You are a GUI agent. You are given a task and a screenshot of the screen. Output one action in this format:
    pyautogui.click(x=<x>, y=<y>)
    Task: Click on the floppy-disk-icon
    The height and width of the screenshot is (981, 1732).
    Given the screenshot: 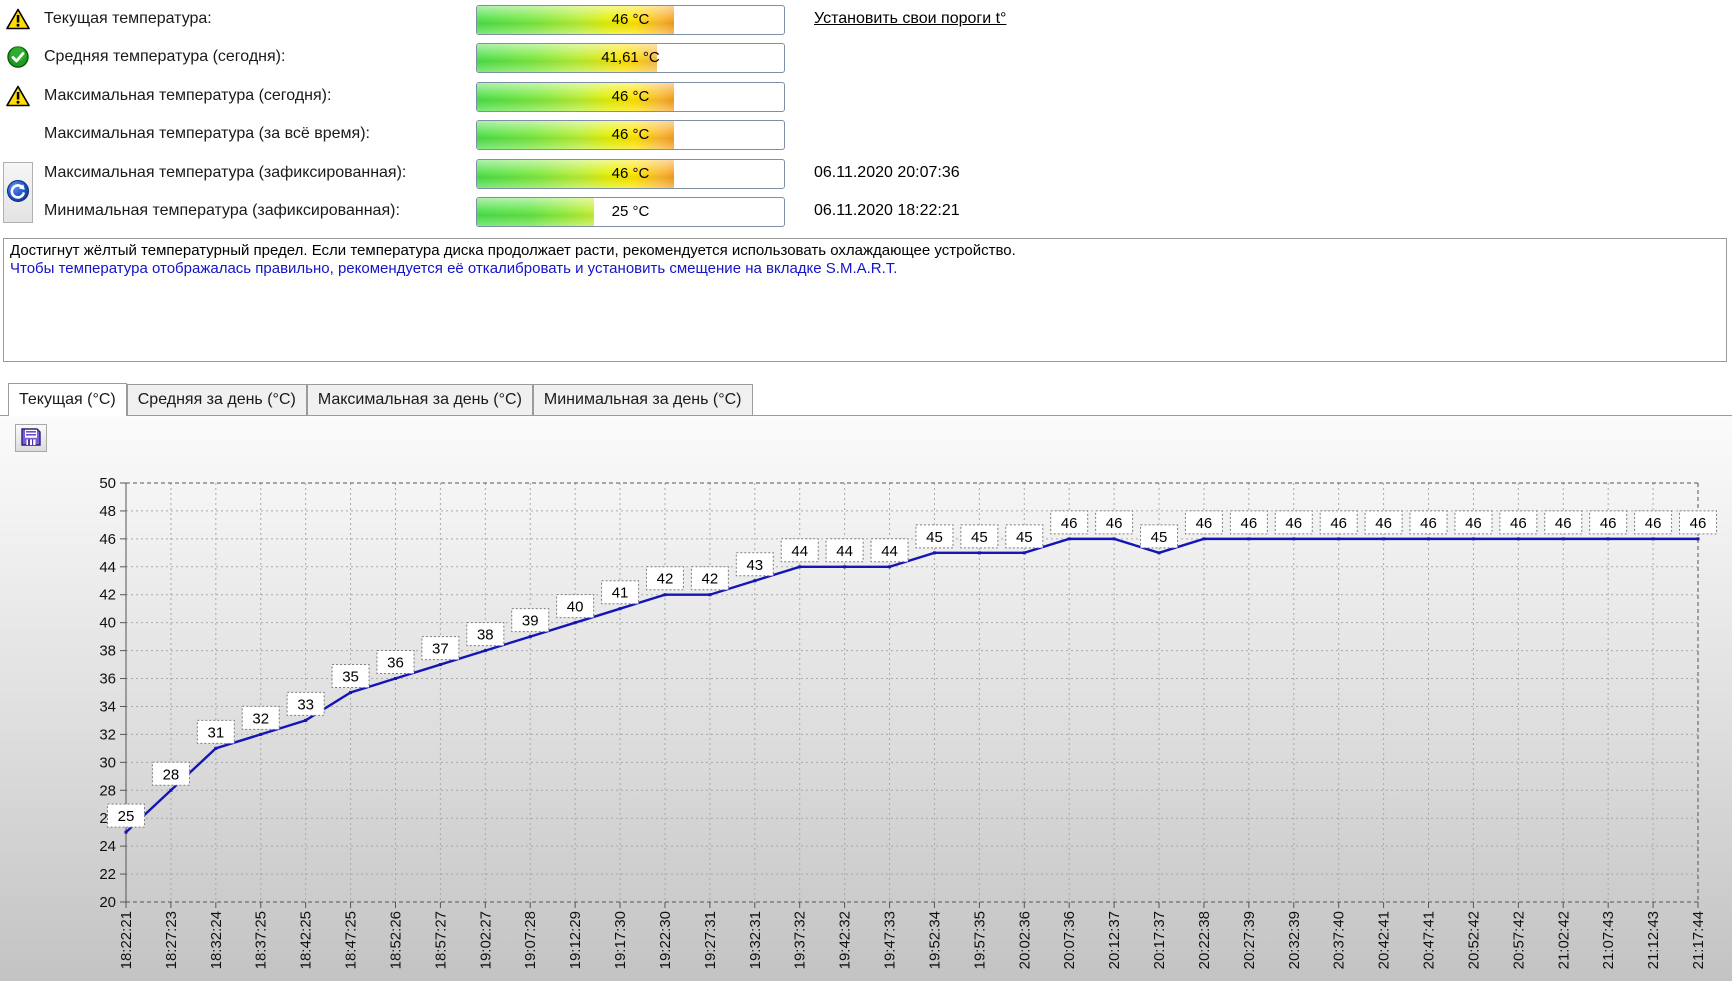 What is the action you would take?
    pyautogui.click(x=31, y=438)
    